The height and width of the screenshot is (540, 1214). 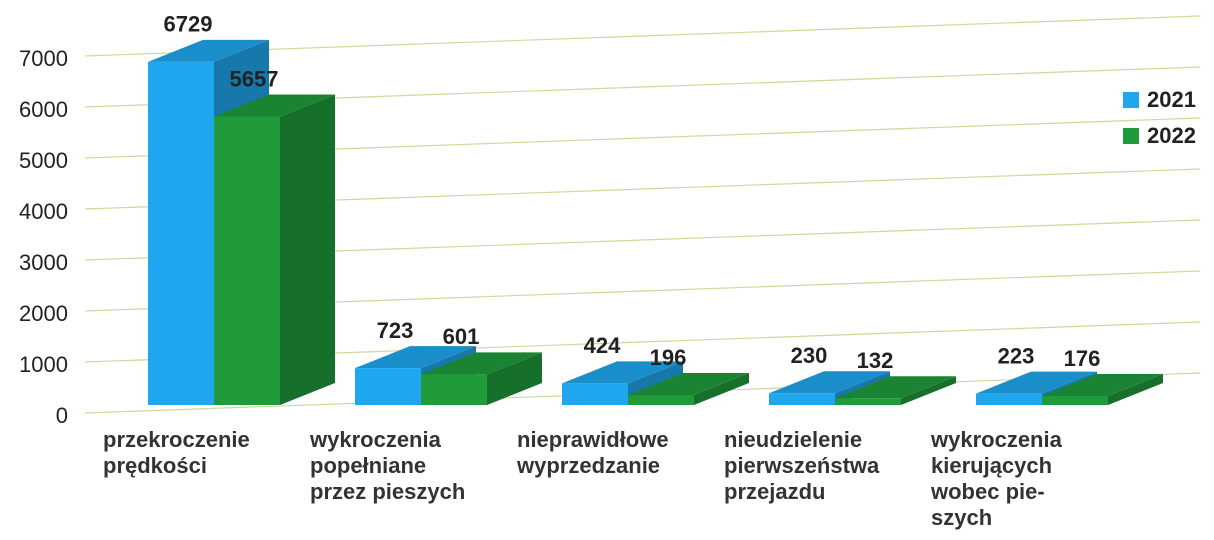 I want to click on x-tick-label: szych, so click(x=961, y=517).